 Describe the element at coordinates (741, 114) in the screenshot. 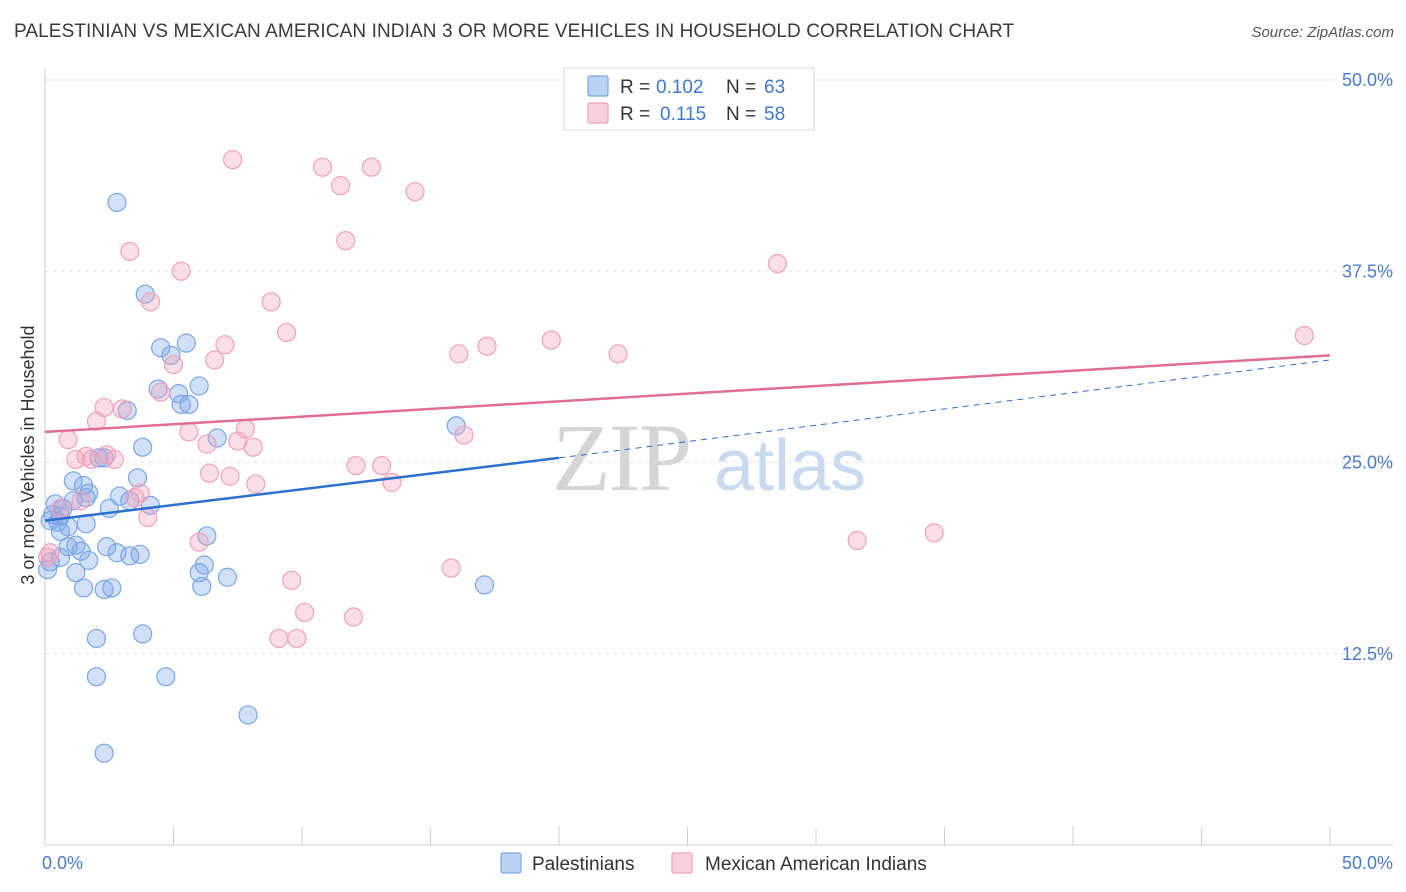

I see `stats-legend-n-label-2: N =` at that location.